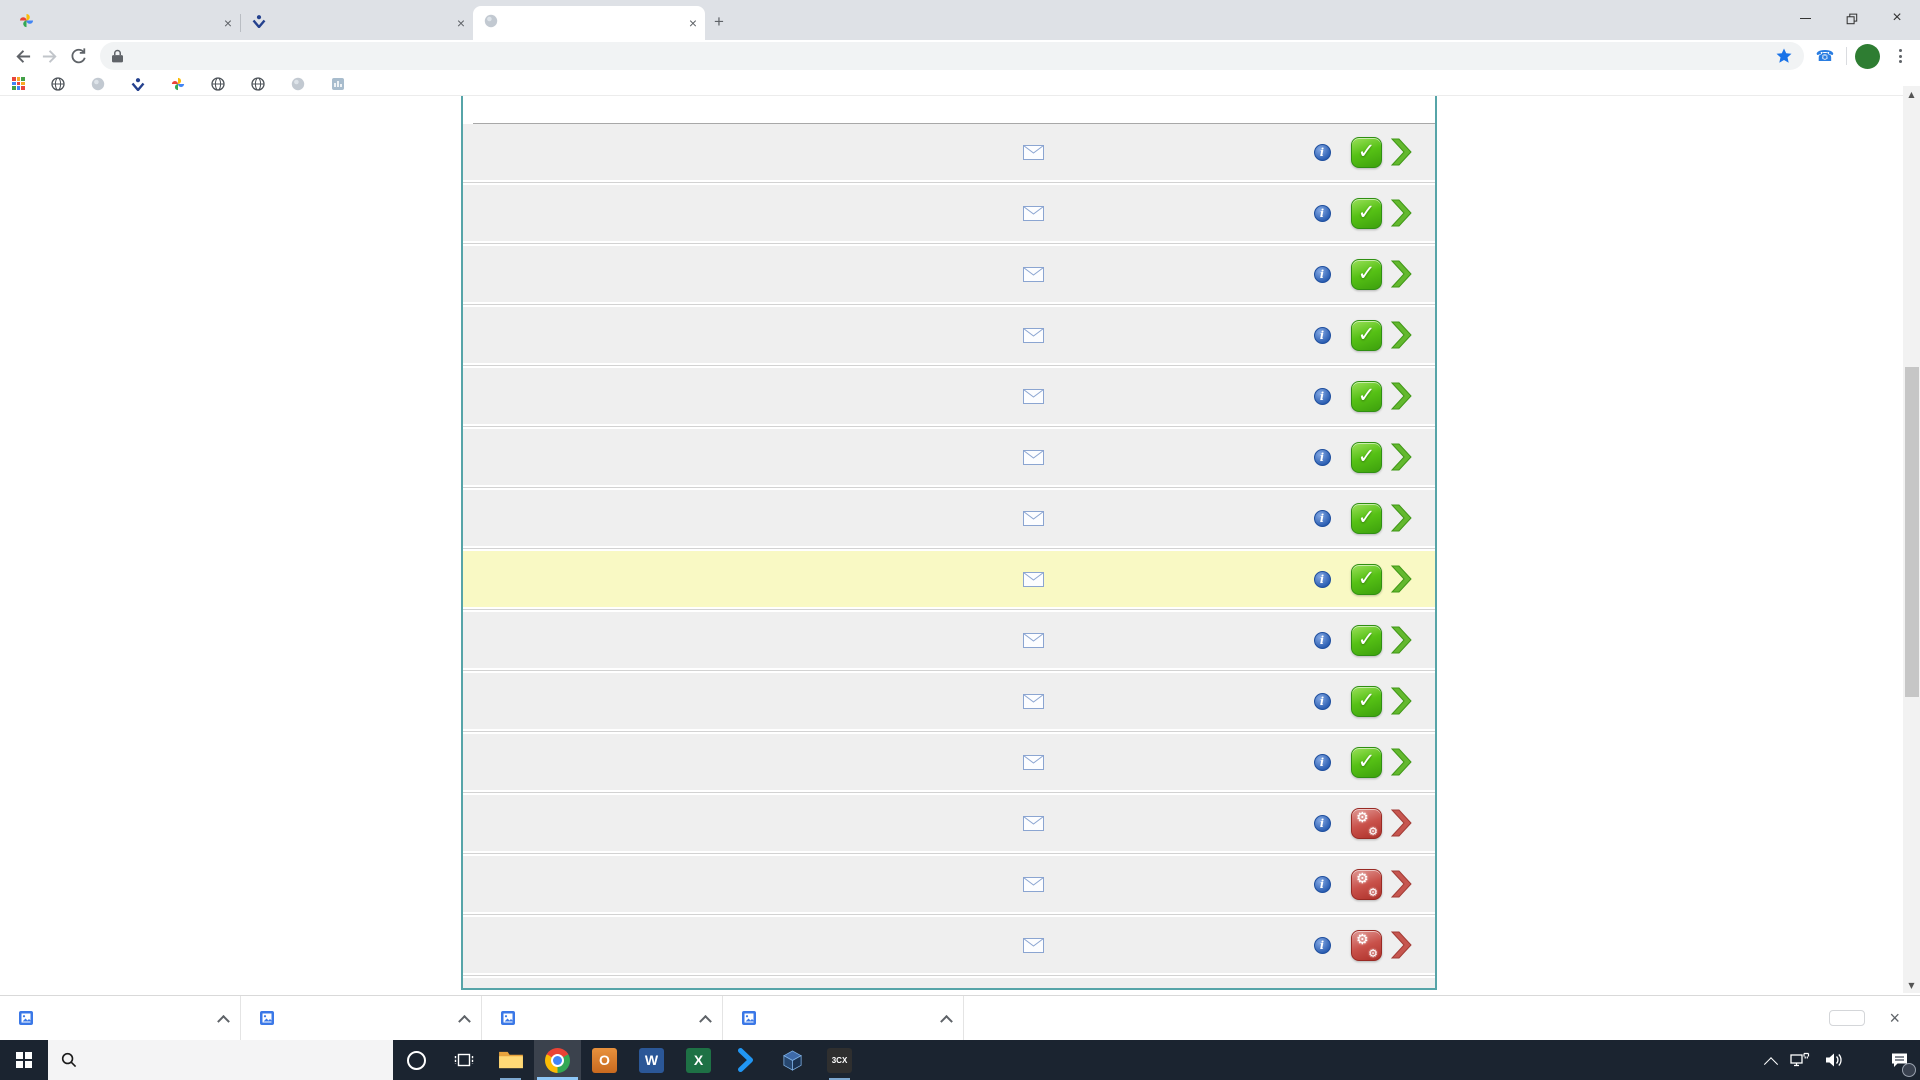 Image resolution: width=1920 pixels, height=1080 pixels. What do you see at coordinates (301, 84) in the screenshot?
I see `bookmark-claim-header` at bounding box center [301, 84].